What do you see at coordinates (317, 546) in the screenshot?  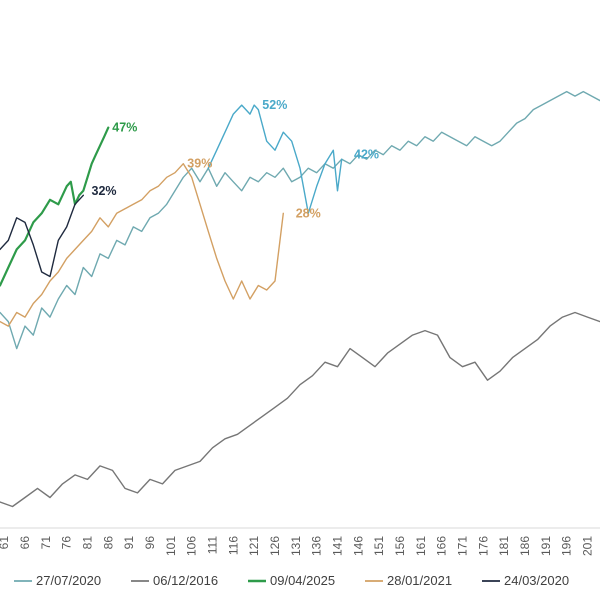 I see `x-tick-label: 136` at bounding box center [317, 546].